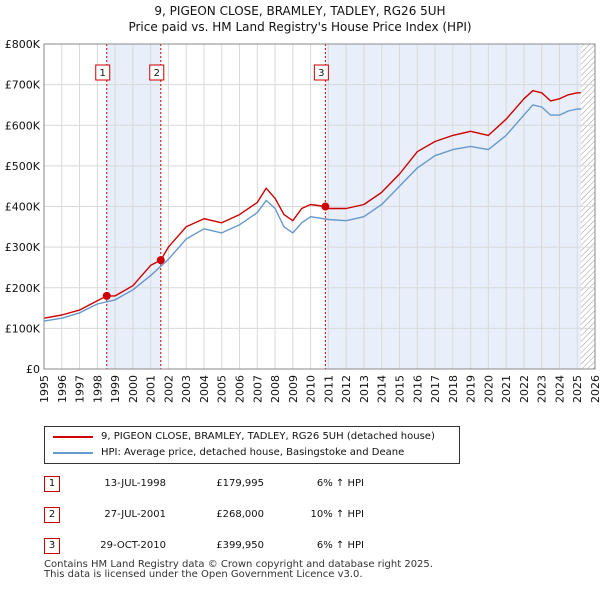 This screenshot has height=590, width=600. Describe the element at coordinates (577, 389) in the screenshot. I see `x-tick-label: 2025` at that location.